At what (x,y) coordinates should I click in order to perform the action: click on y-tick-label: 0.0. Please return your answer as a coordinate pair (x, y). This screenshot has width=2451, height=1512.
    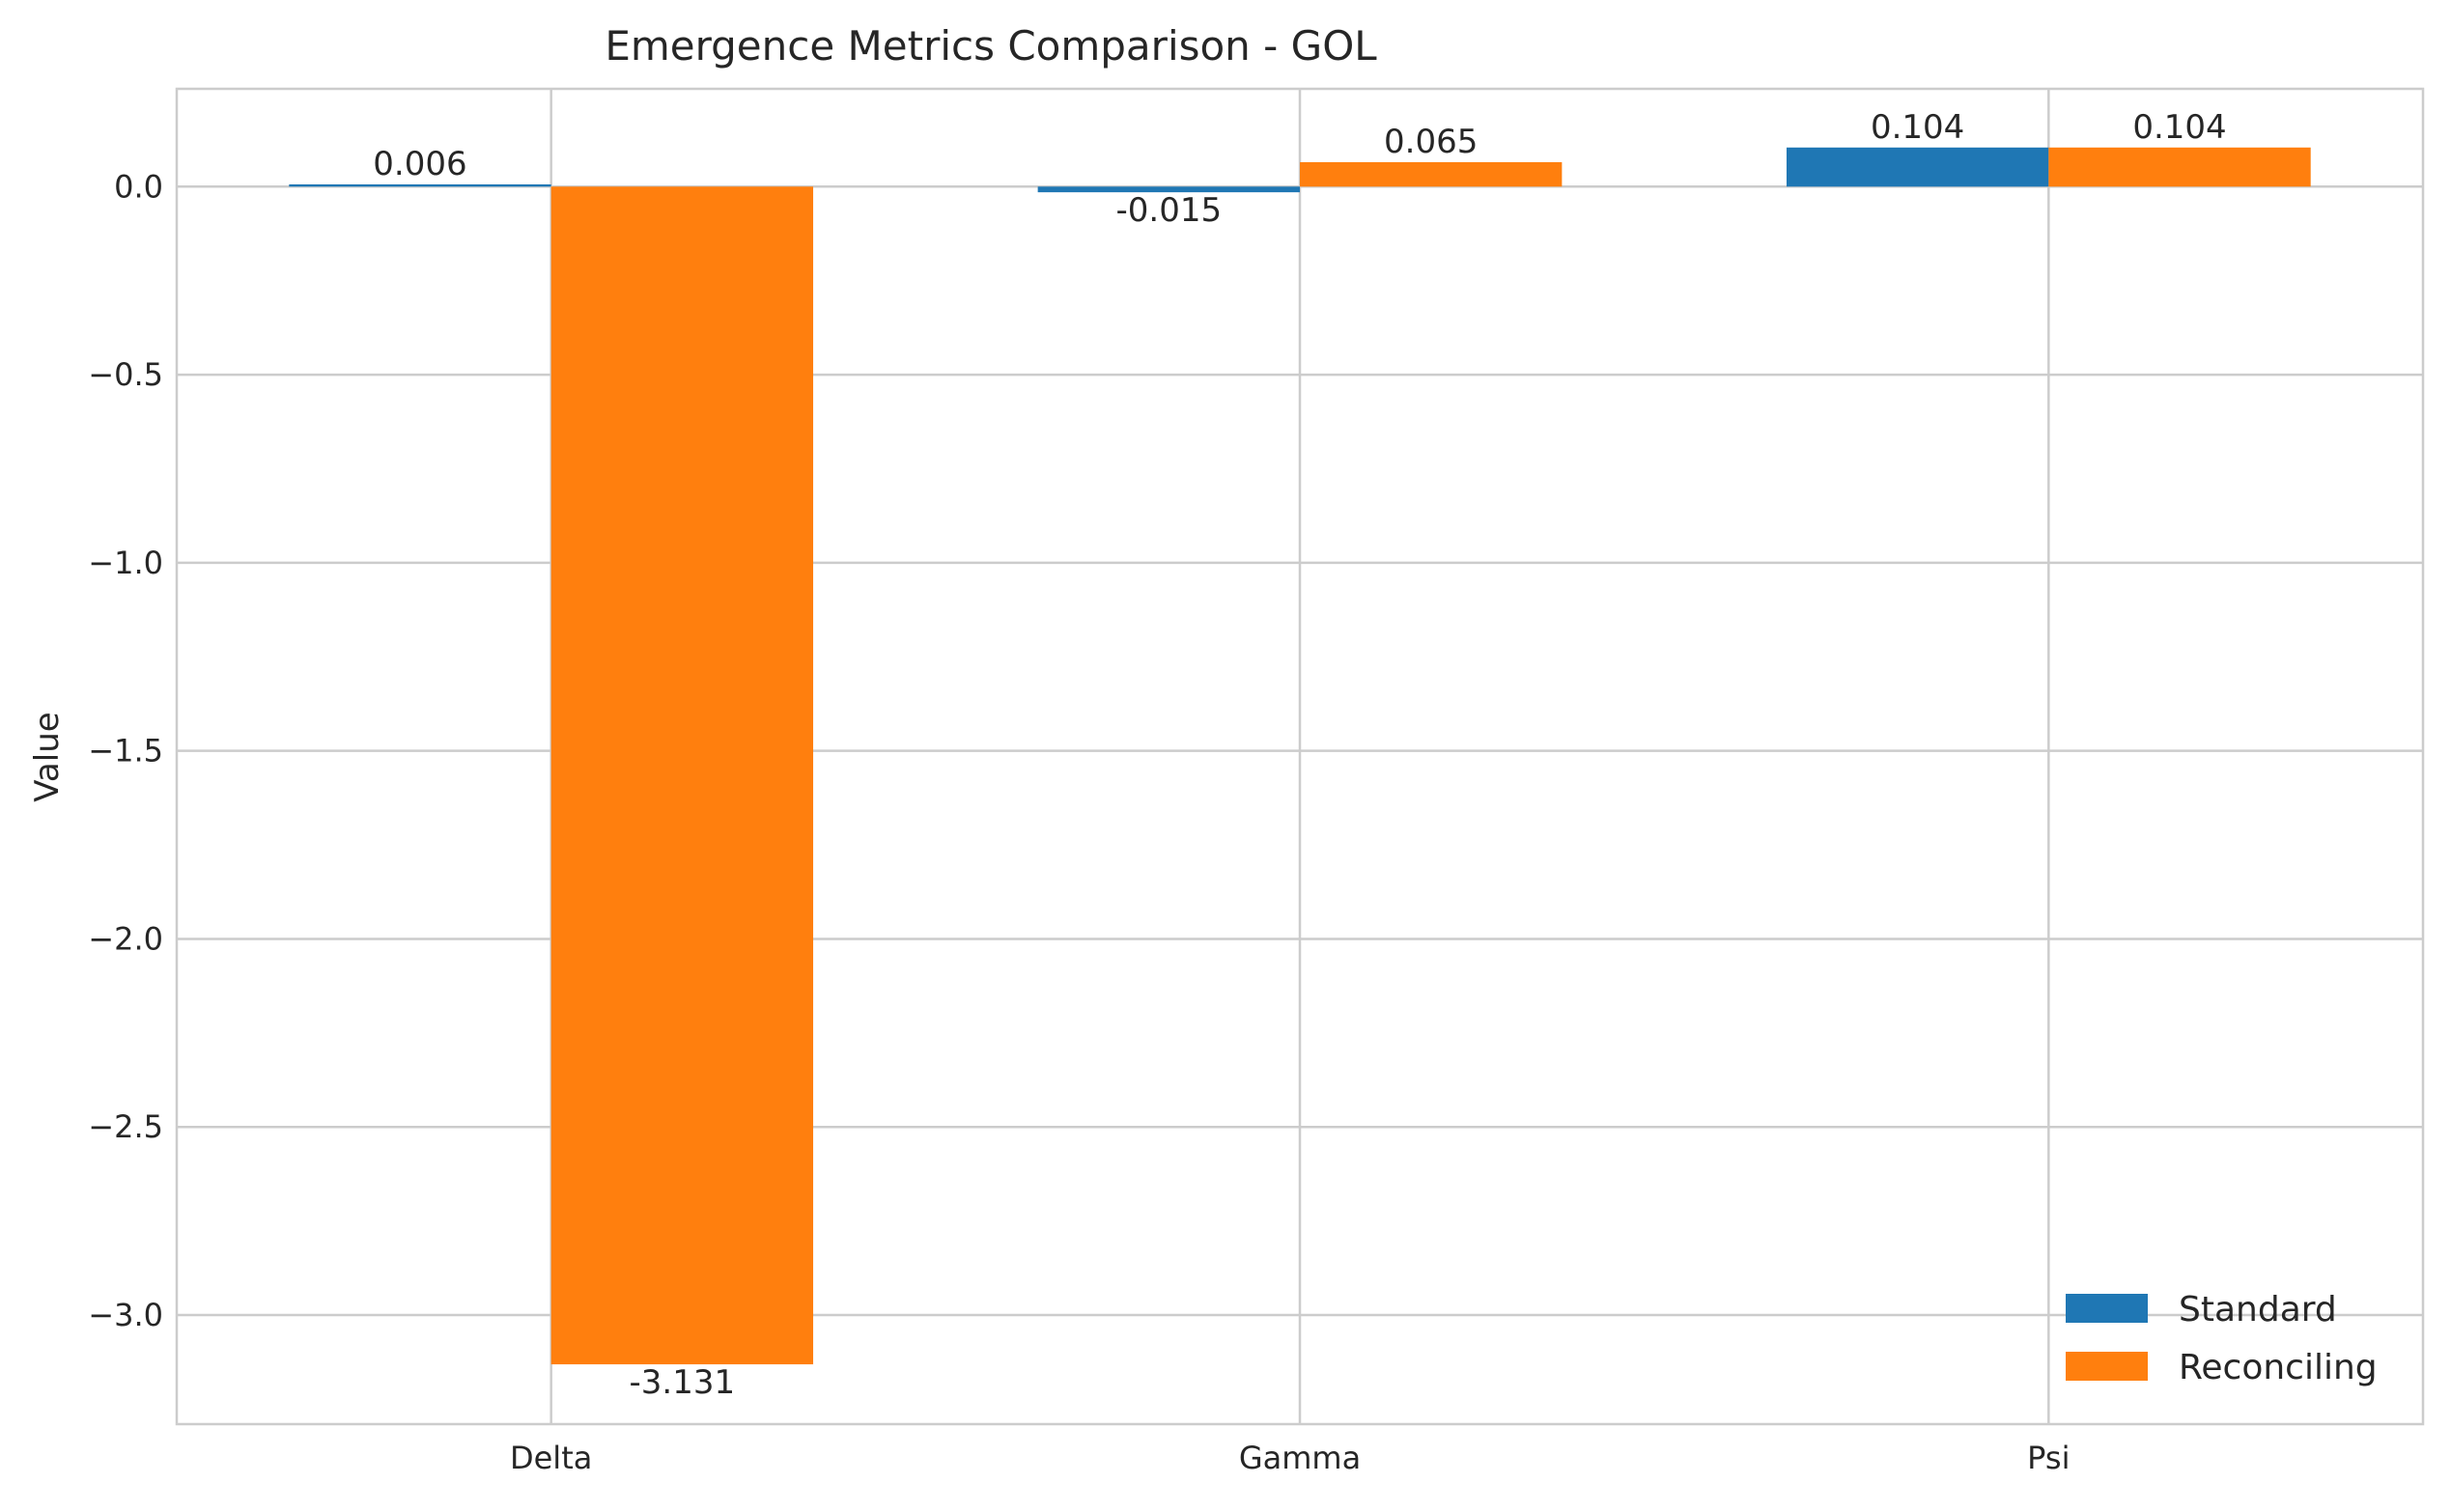
    Looking at the image, I should click on (138, 187).